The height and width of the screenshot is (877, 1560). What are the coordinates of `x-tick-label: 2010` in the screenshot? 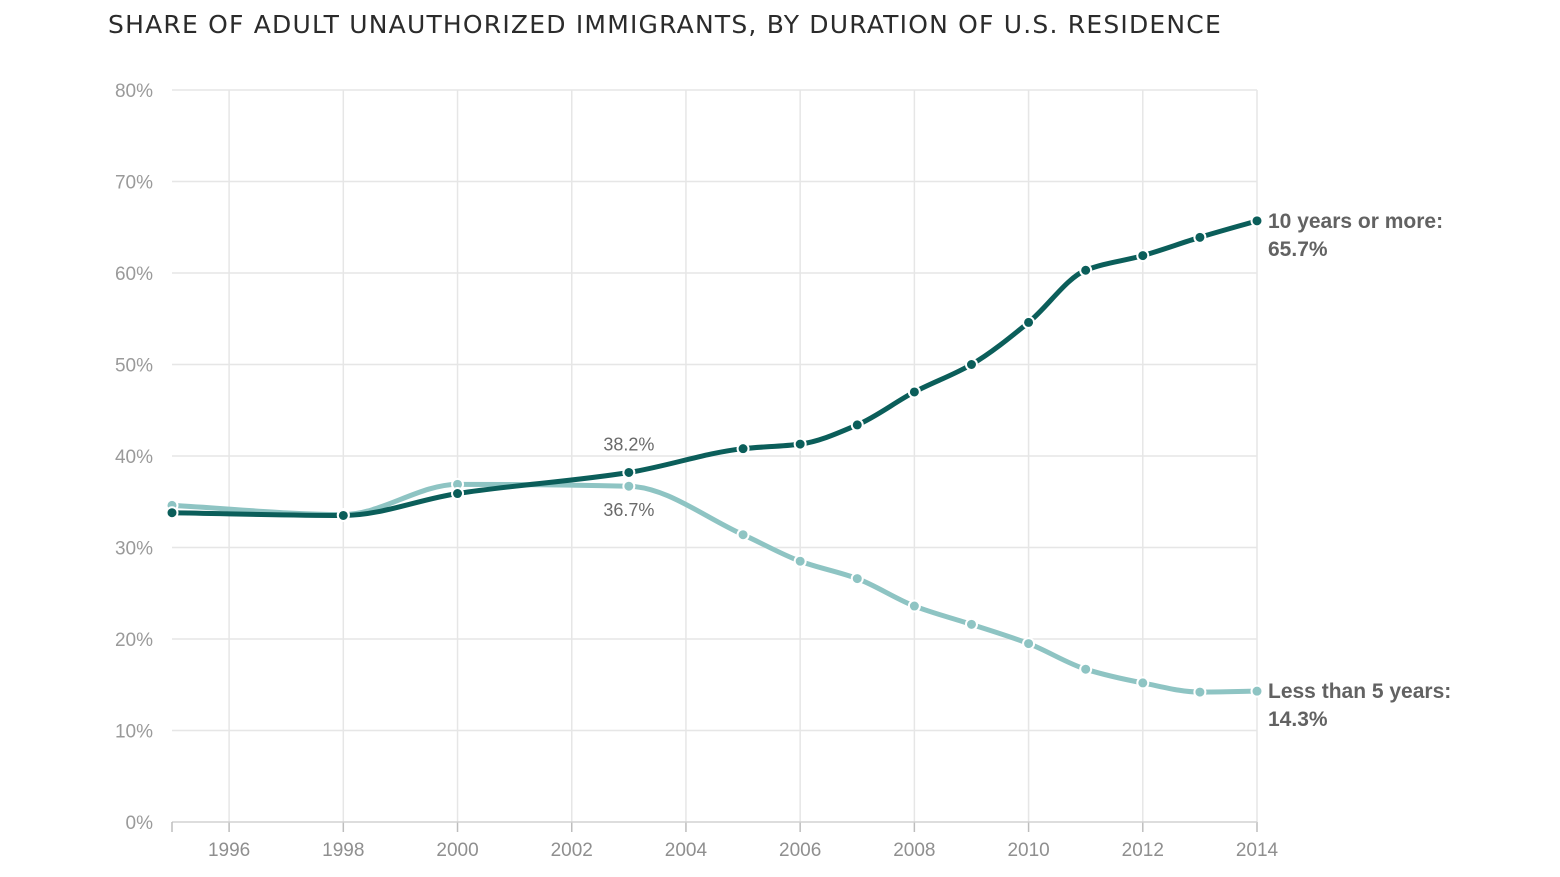 It's located at (1028, 850).